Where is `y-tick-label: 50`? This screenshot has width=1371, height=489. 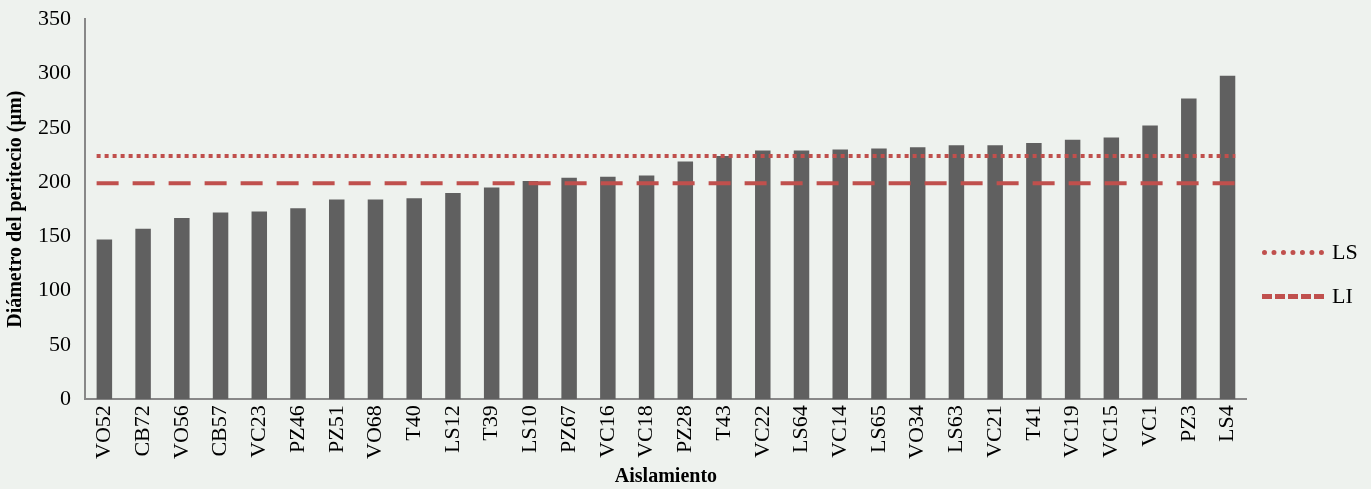 y-tick-label: 50 is located at coordinates (60, 343).